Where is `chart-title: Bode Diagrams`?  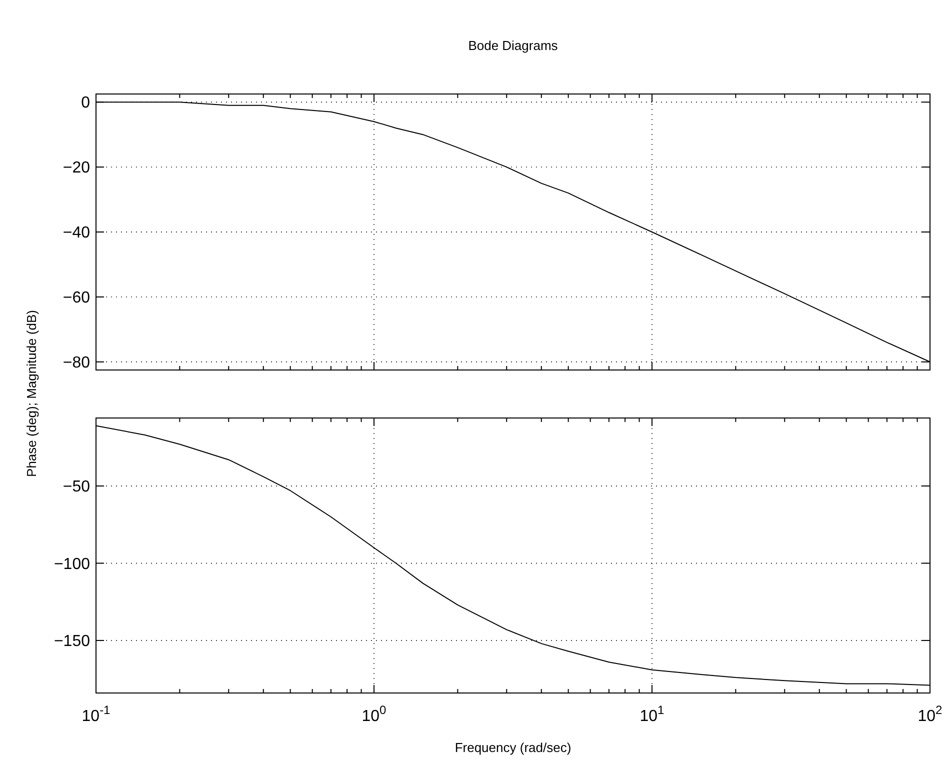 chart-title: Bode Diagrams is located at coordinates (513, 45).